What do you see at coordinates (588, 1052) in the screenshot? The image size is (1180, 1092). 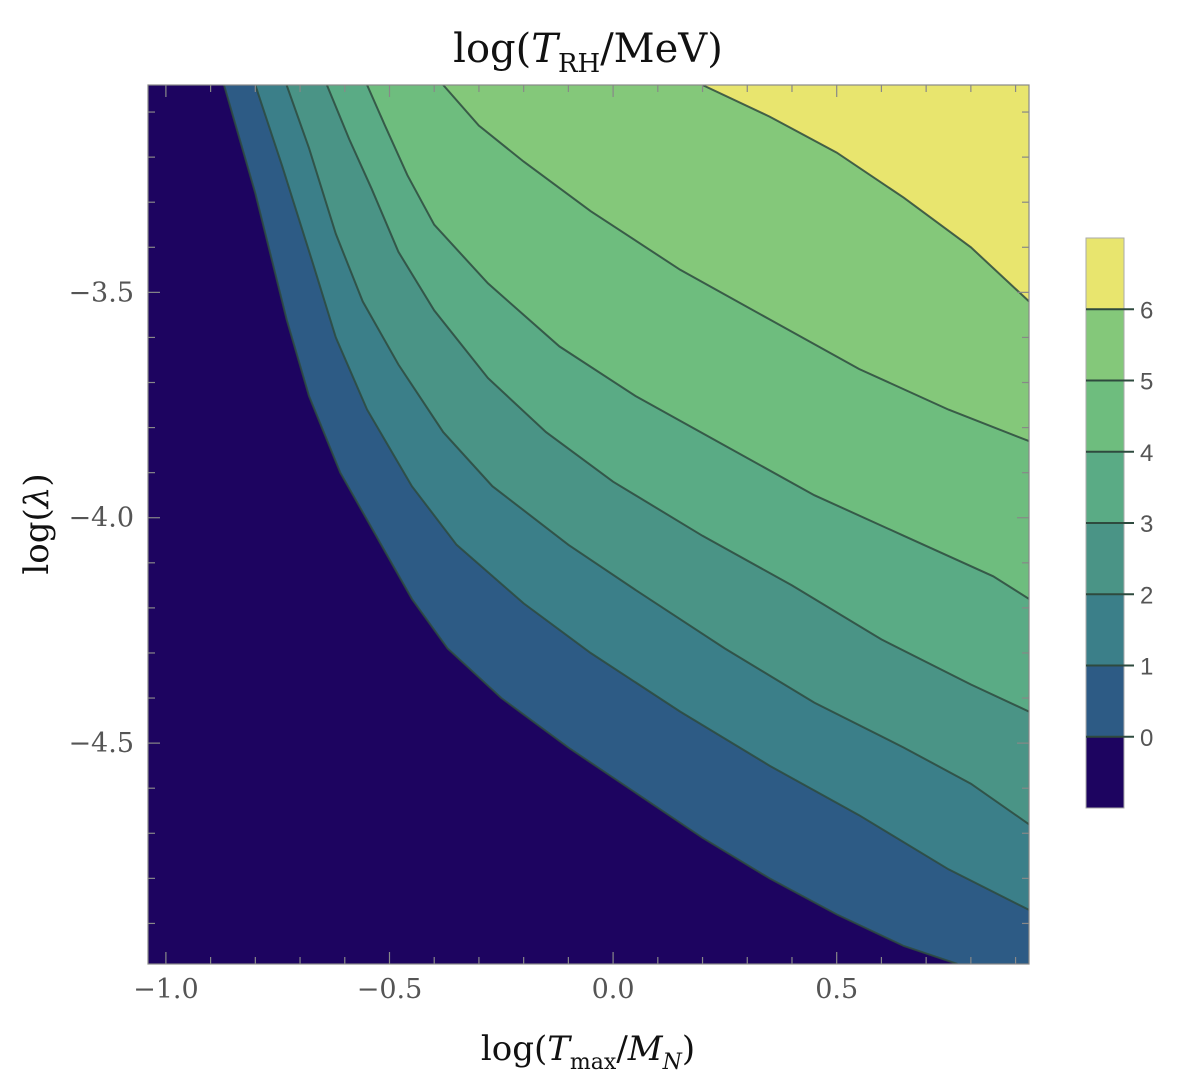 I see `x-axis-title: log(Tmax/MN)` at bounding box center [588, 1052].